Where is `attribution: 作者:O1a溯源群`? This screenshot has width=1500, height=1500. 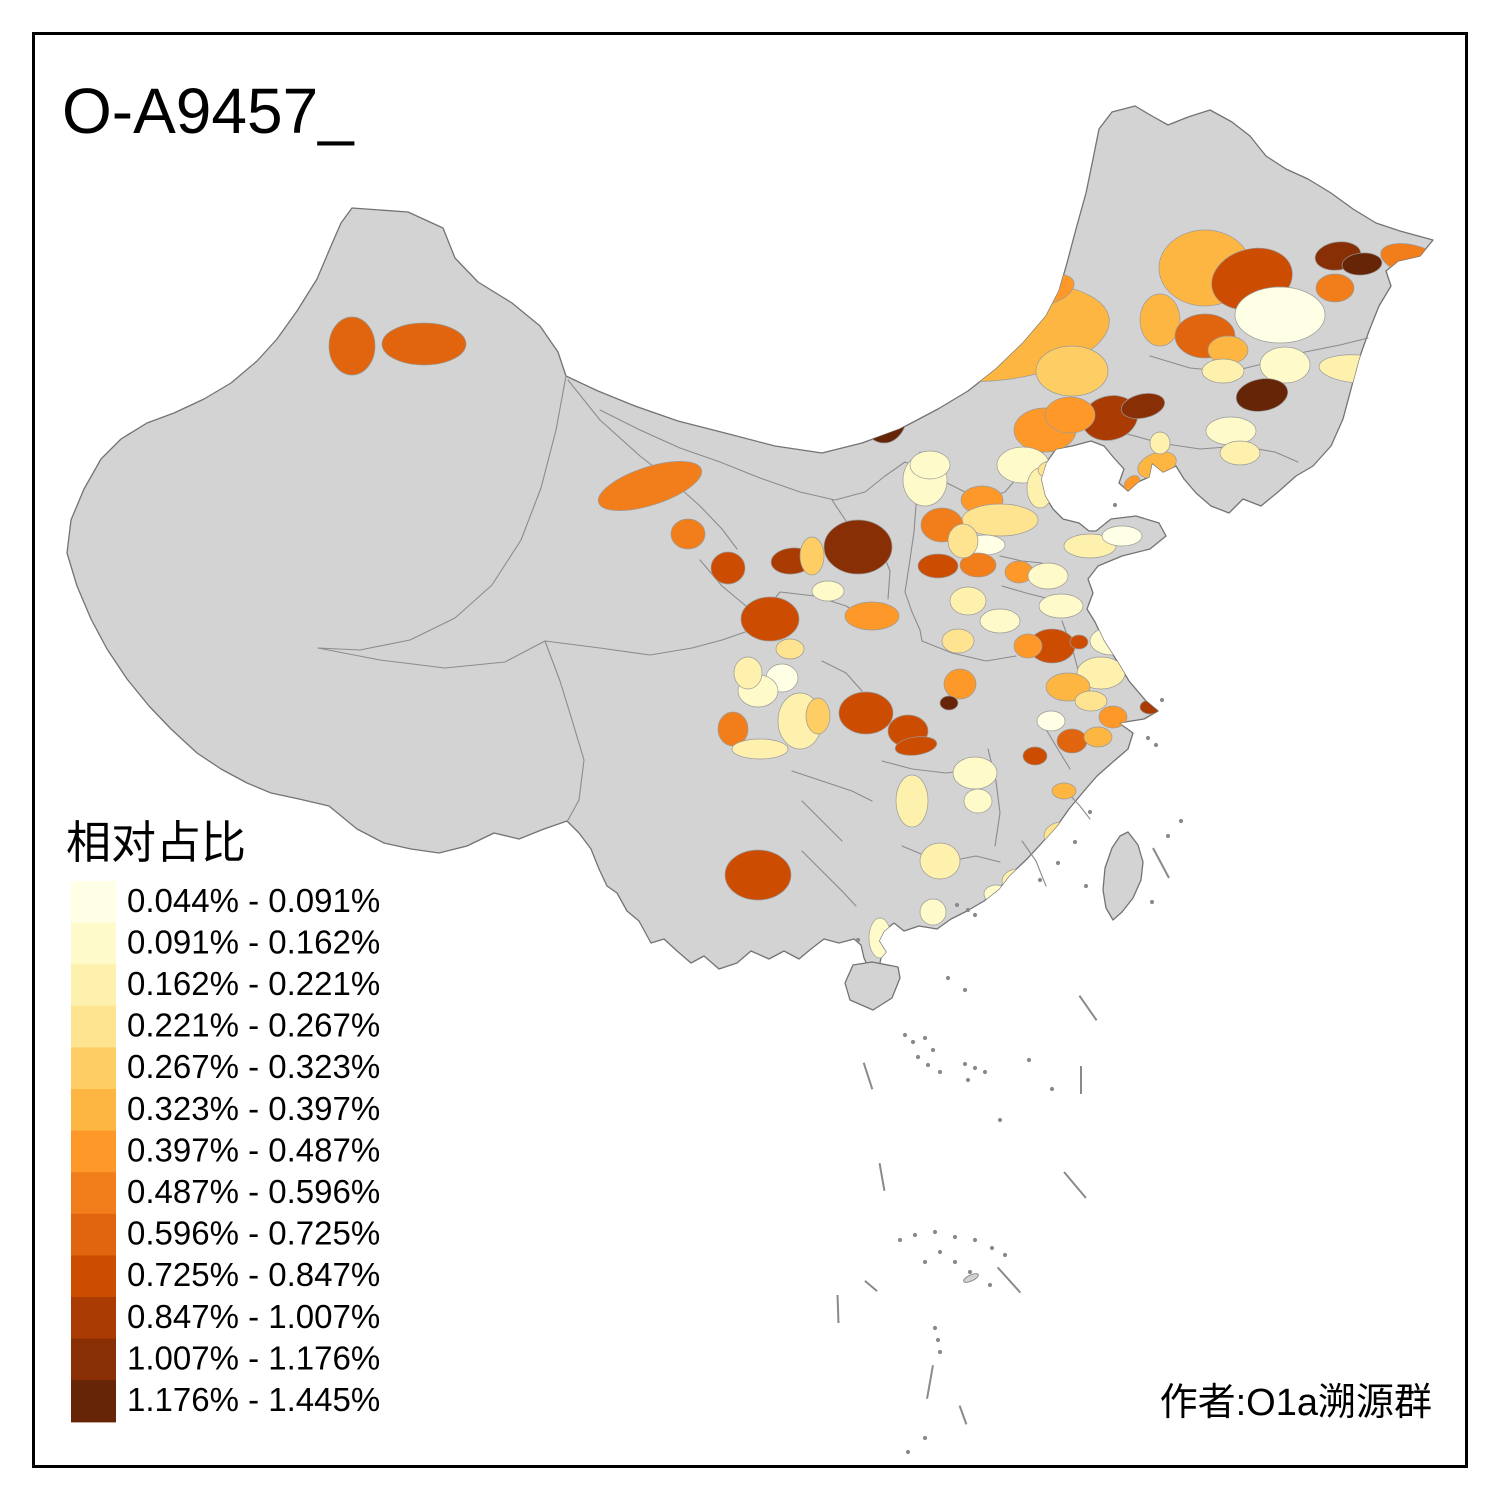
attribution: 作者:O1a溯源群 is located at coordinates (1296, 1403).